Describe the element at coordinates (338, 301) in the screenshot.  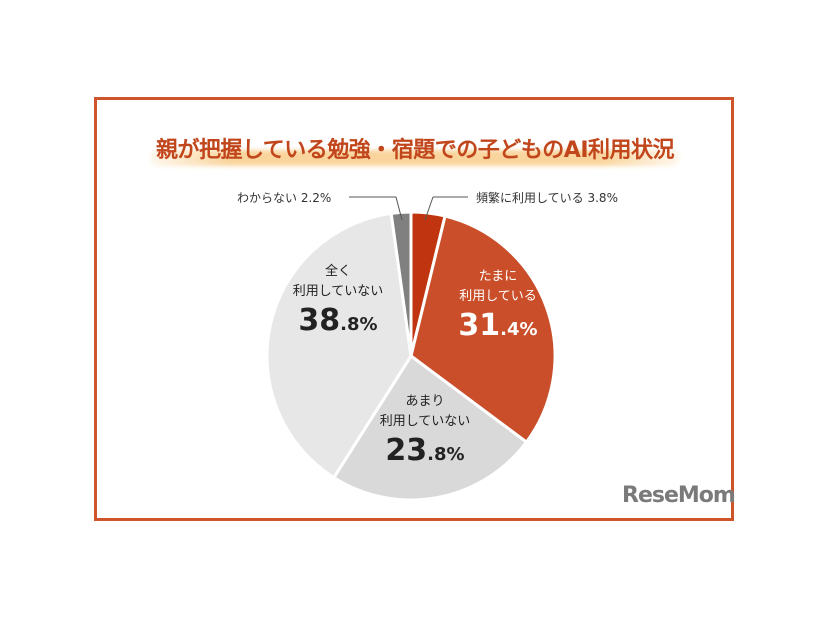
I see `label-never: 全く 利用していない 38.8%` at that location.